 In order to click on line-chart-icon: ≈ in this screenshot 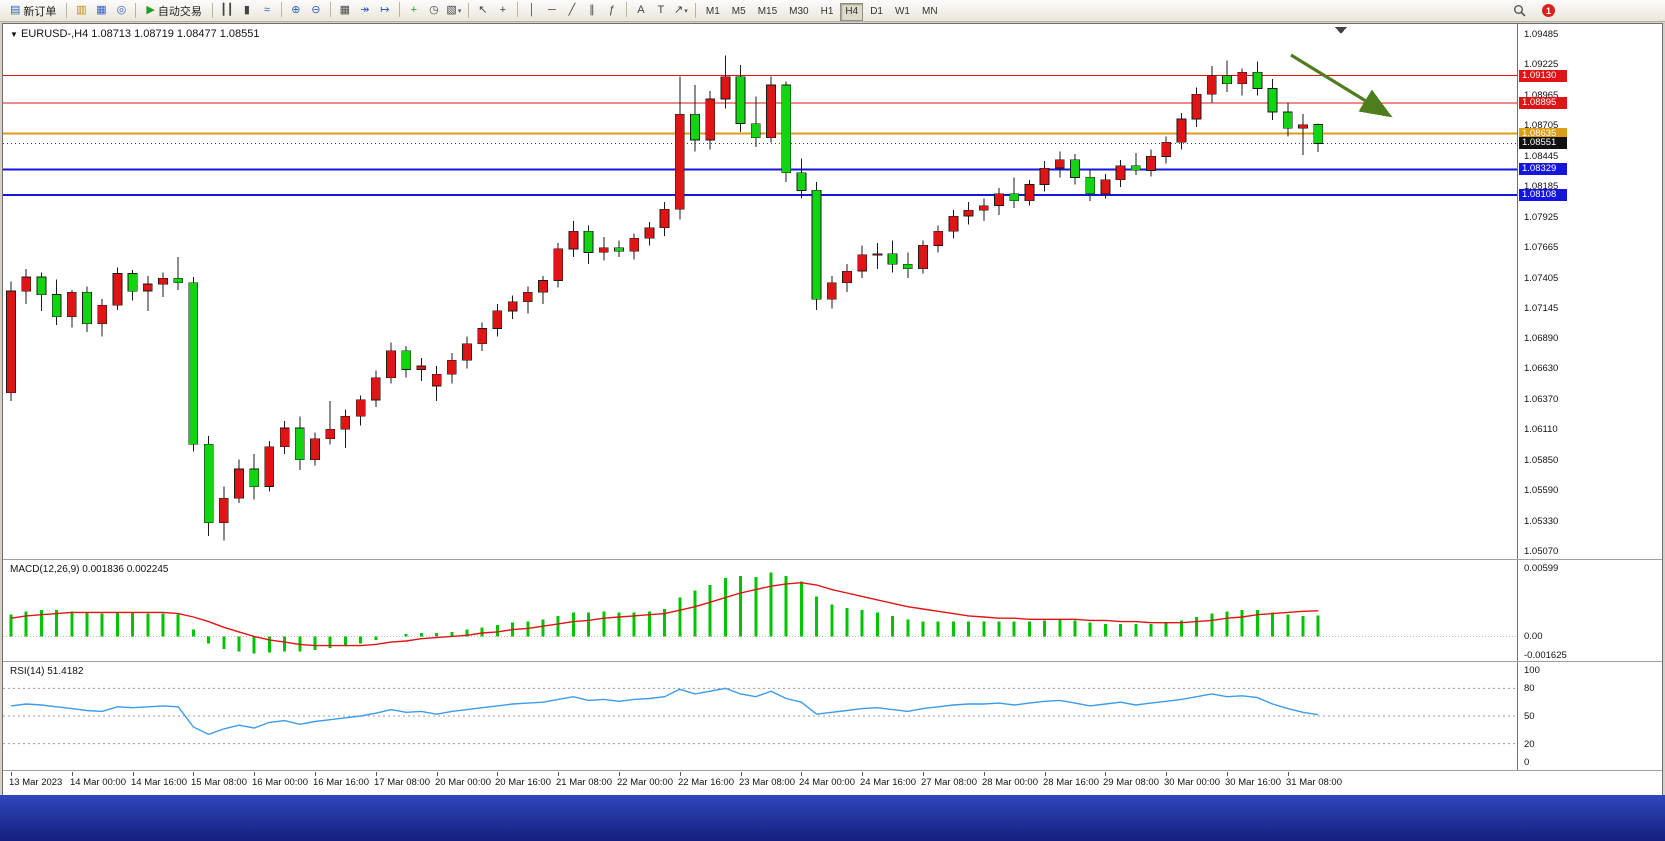, I will do `click(266, 10)`.